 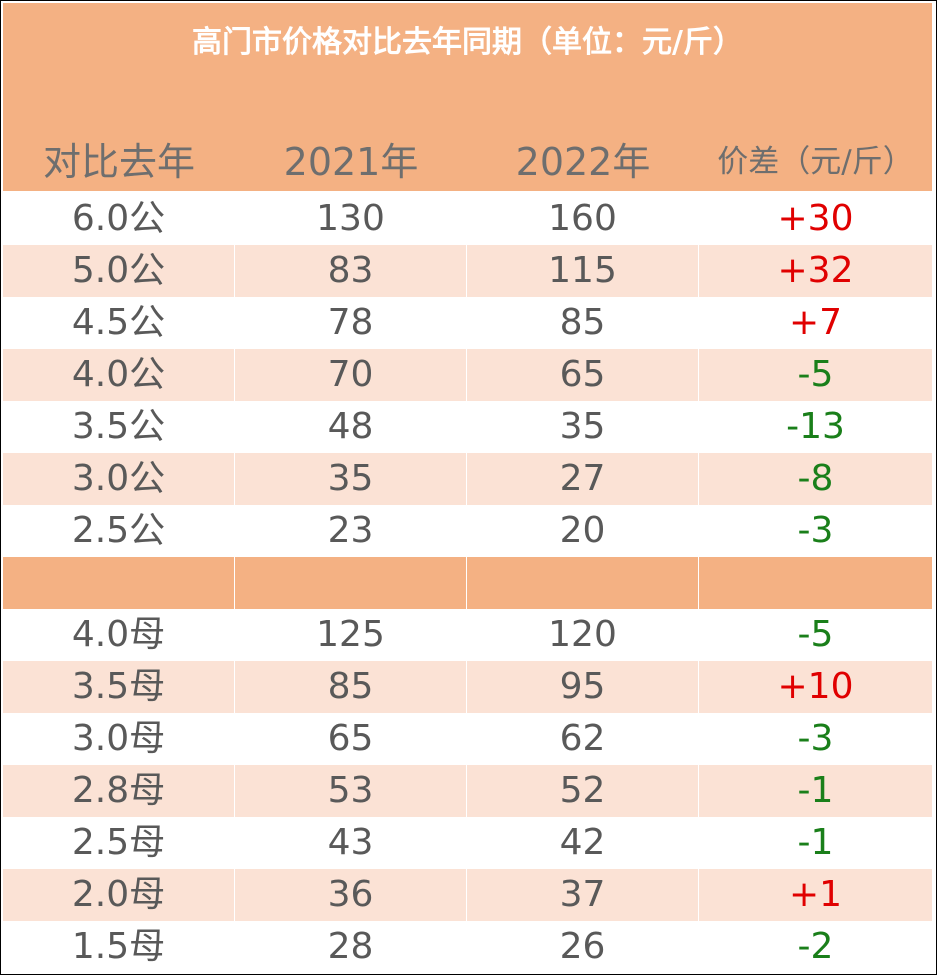 What do you see at coordinates (351, 427) in the screenshot?
I see `price-2021-cell: 48` at bounding box center [351, 427].